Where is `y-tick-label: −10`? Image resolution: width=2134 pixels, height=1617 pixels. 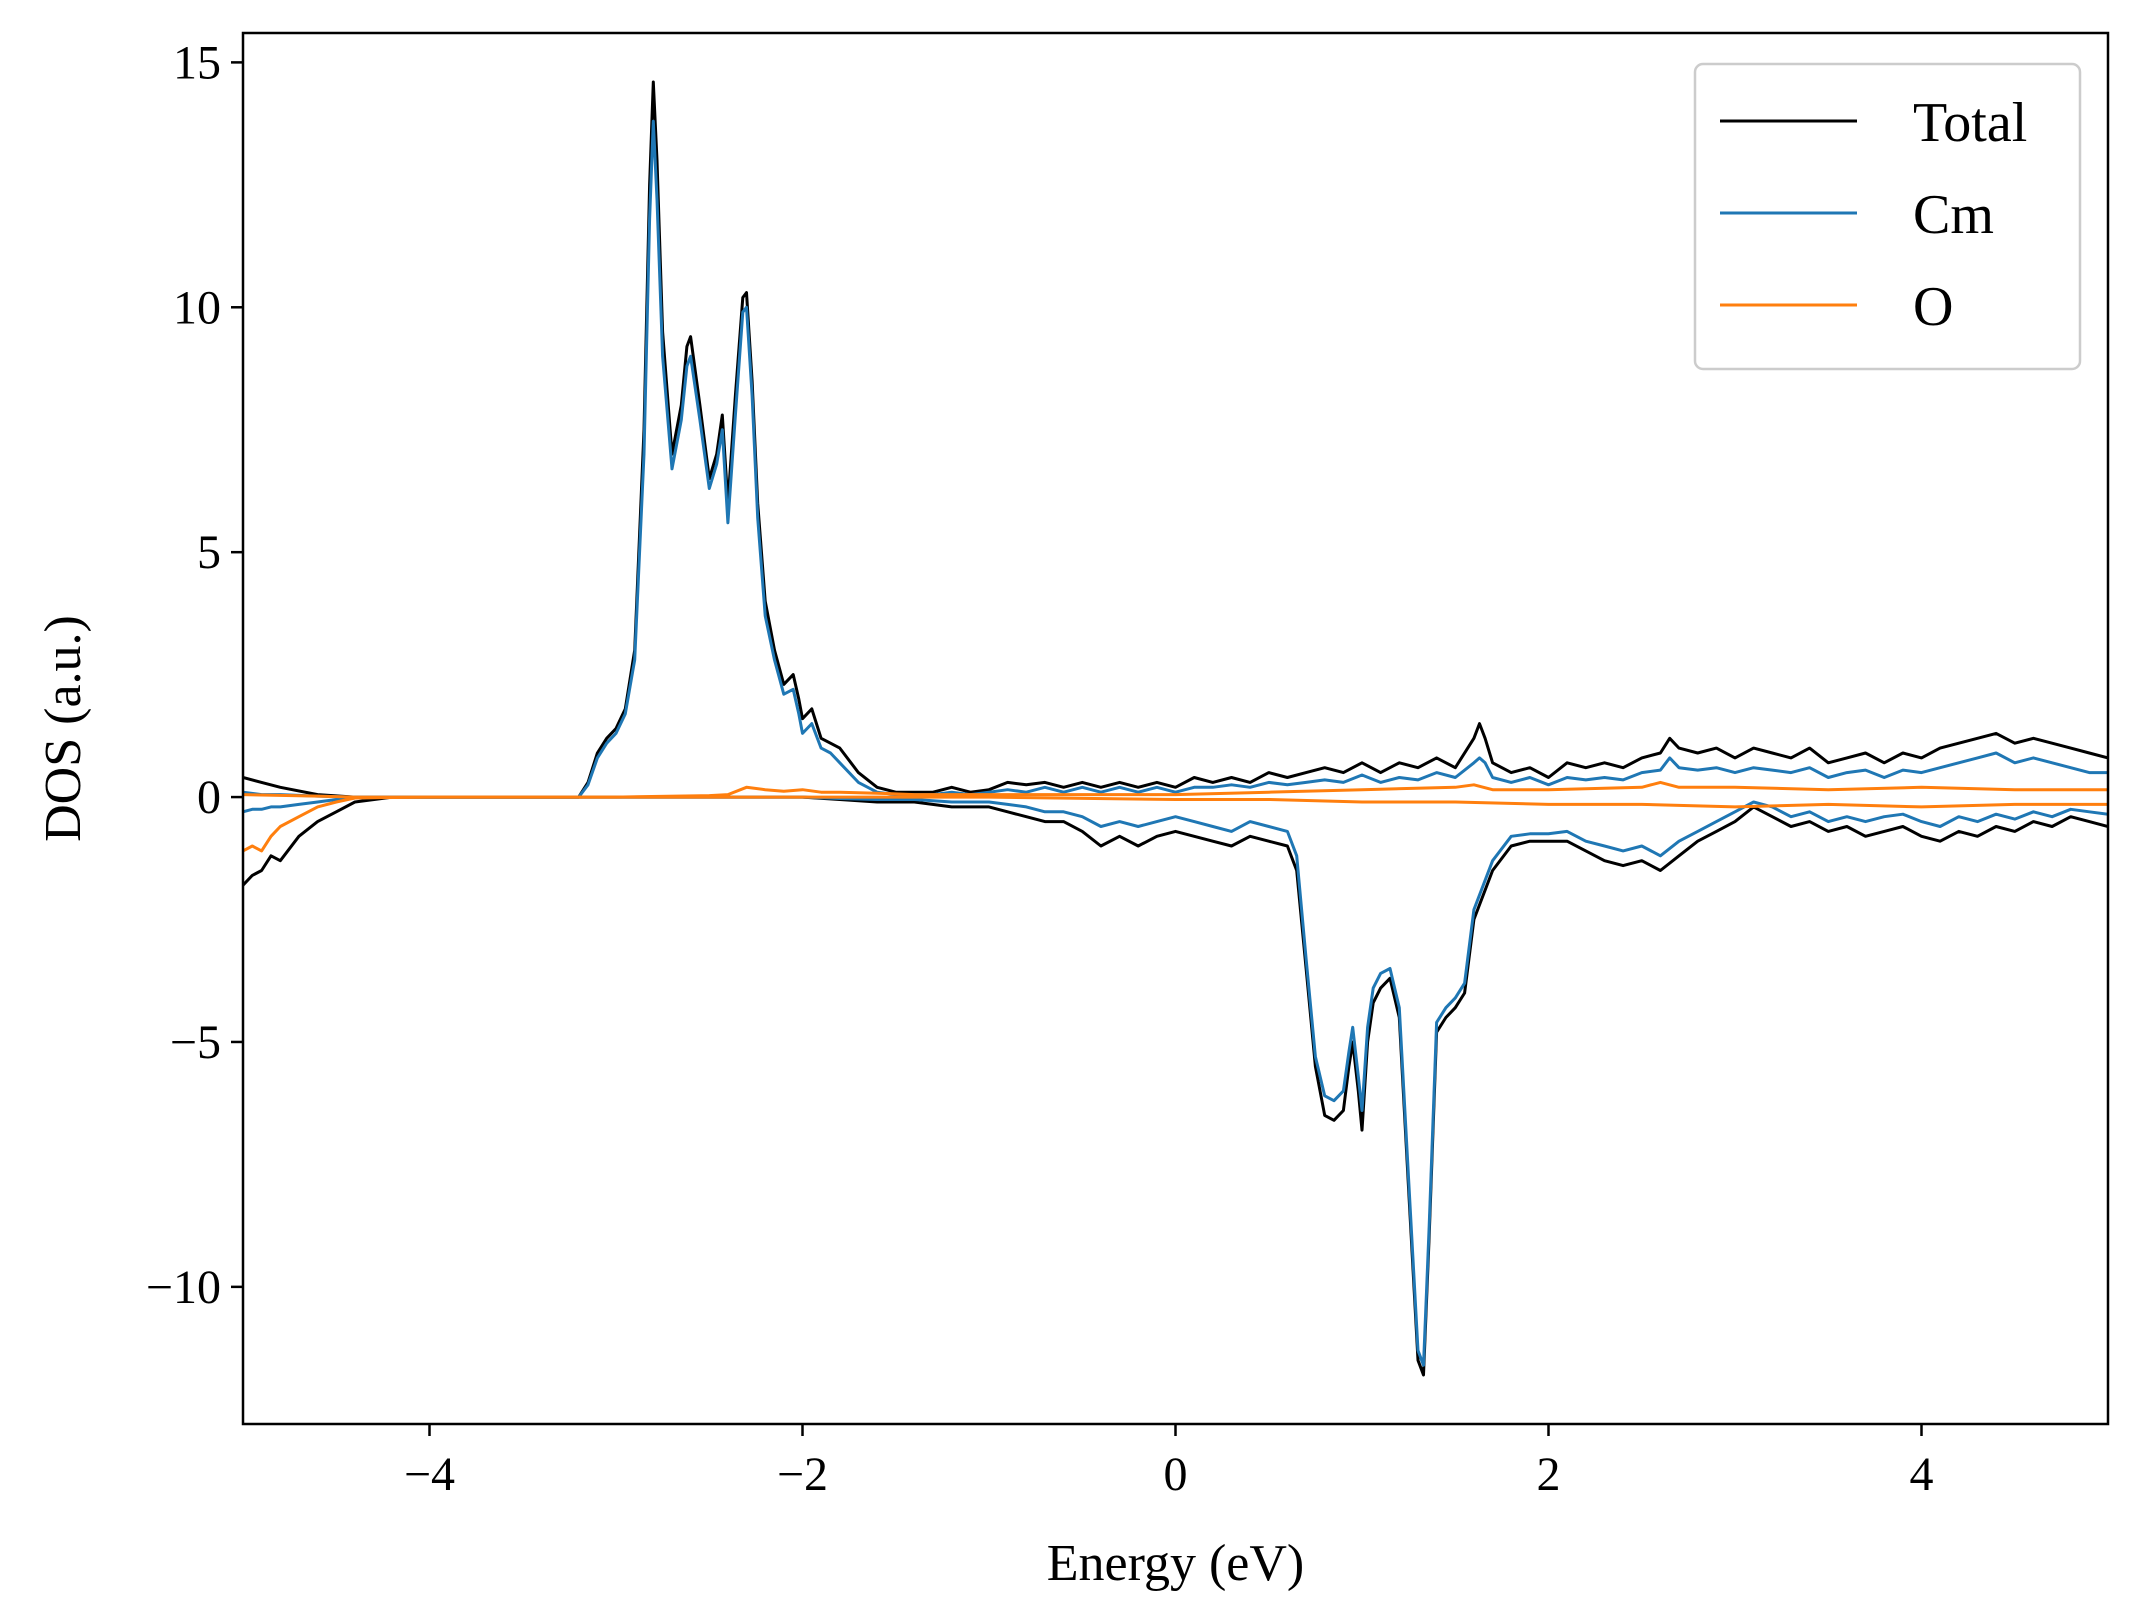 y-tick-label: −10 is located at coordinates (183, 1287).